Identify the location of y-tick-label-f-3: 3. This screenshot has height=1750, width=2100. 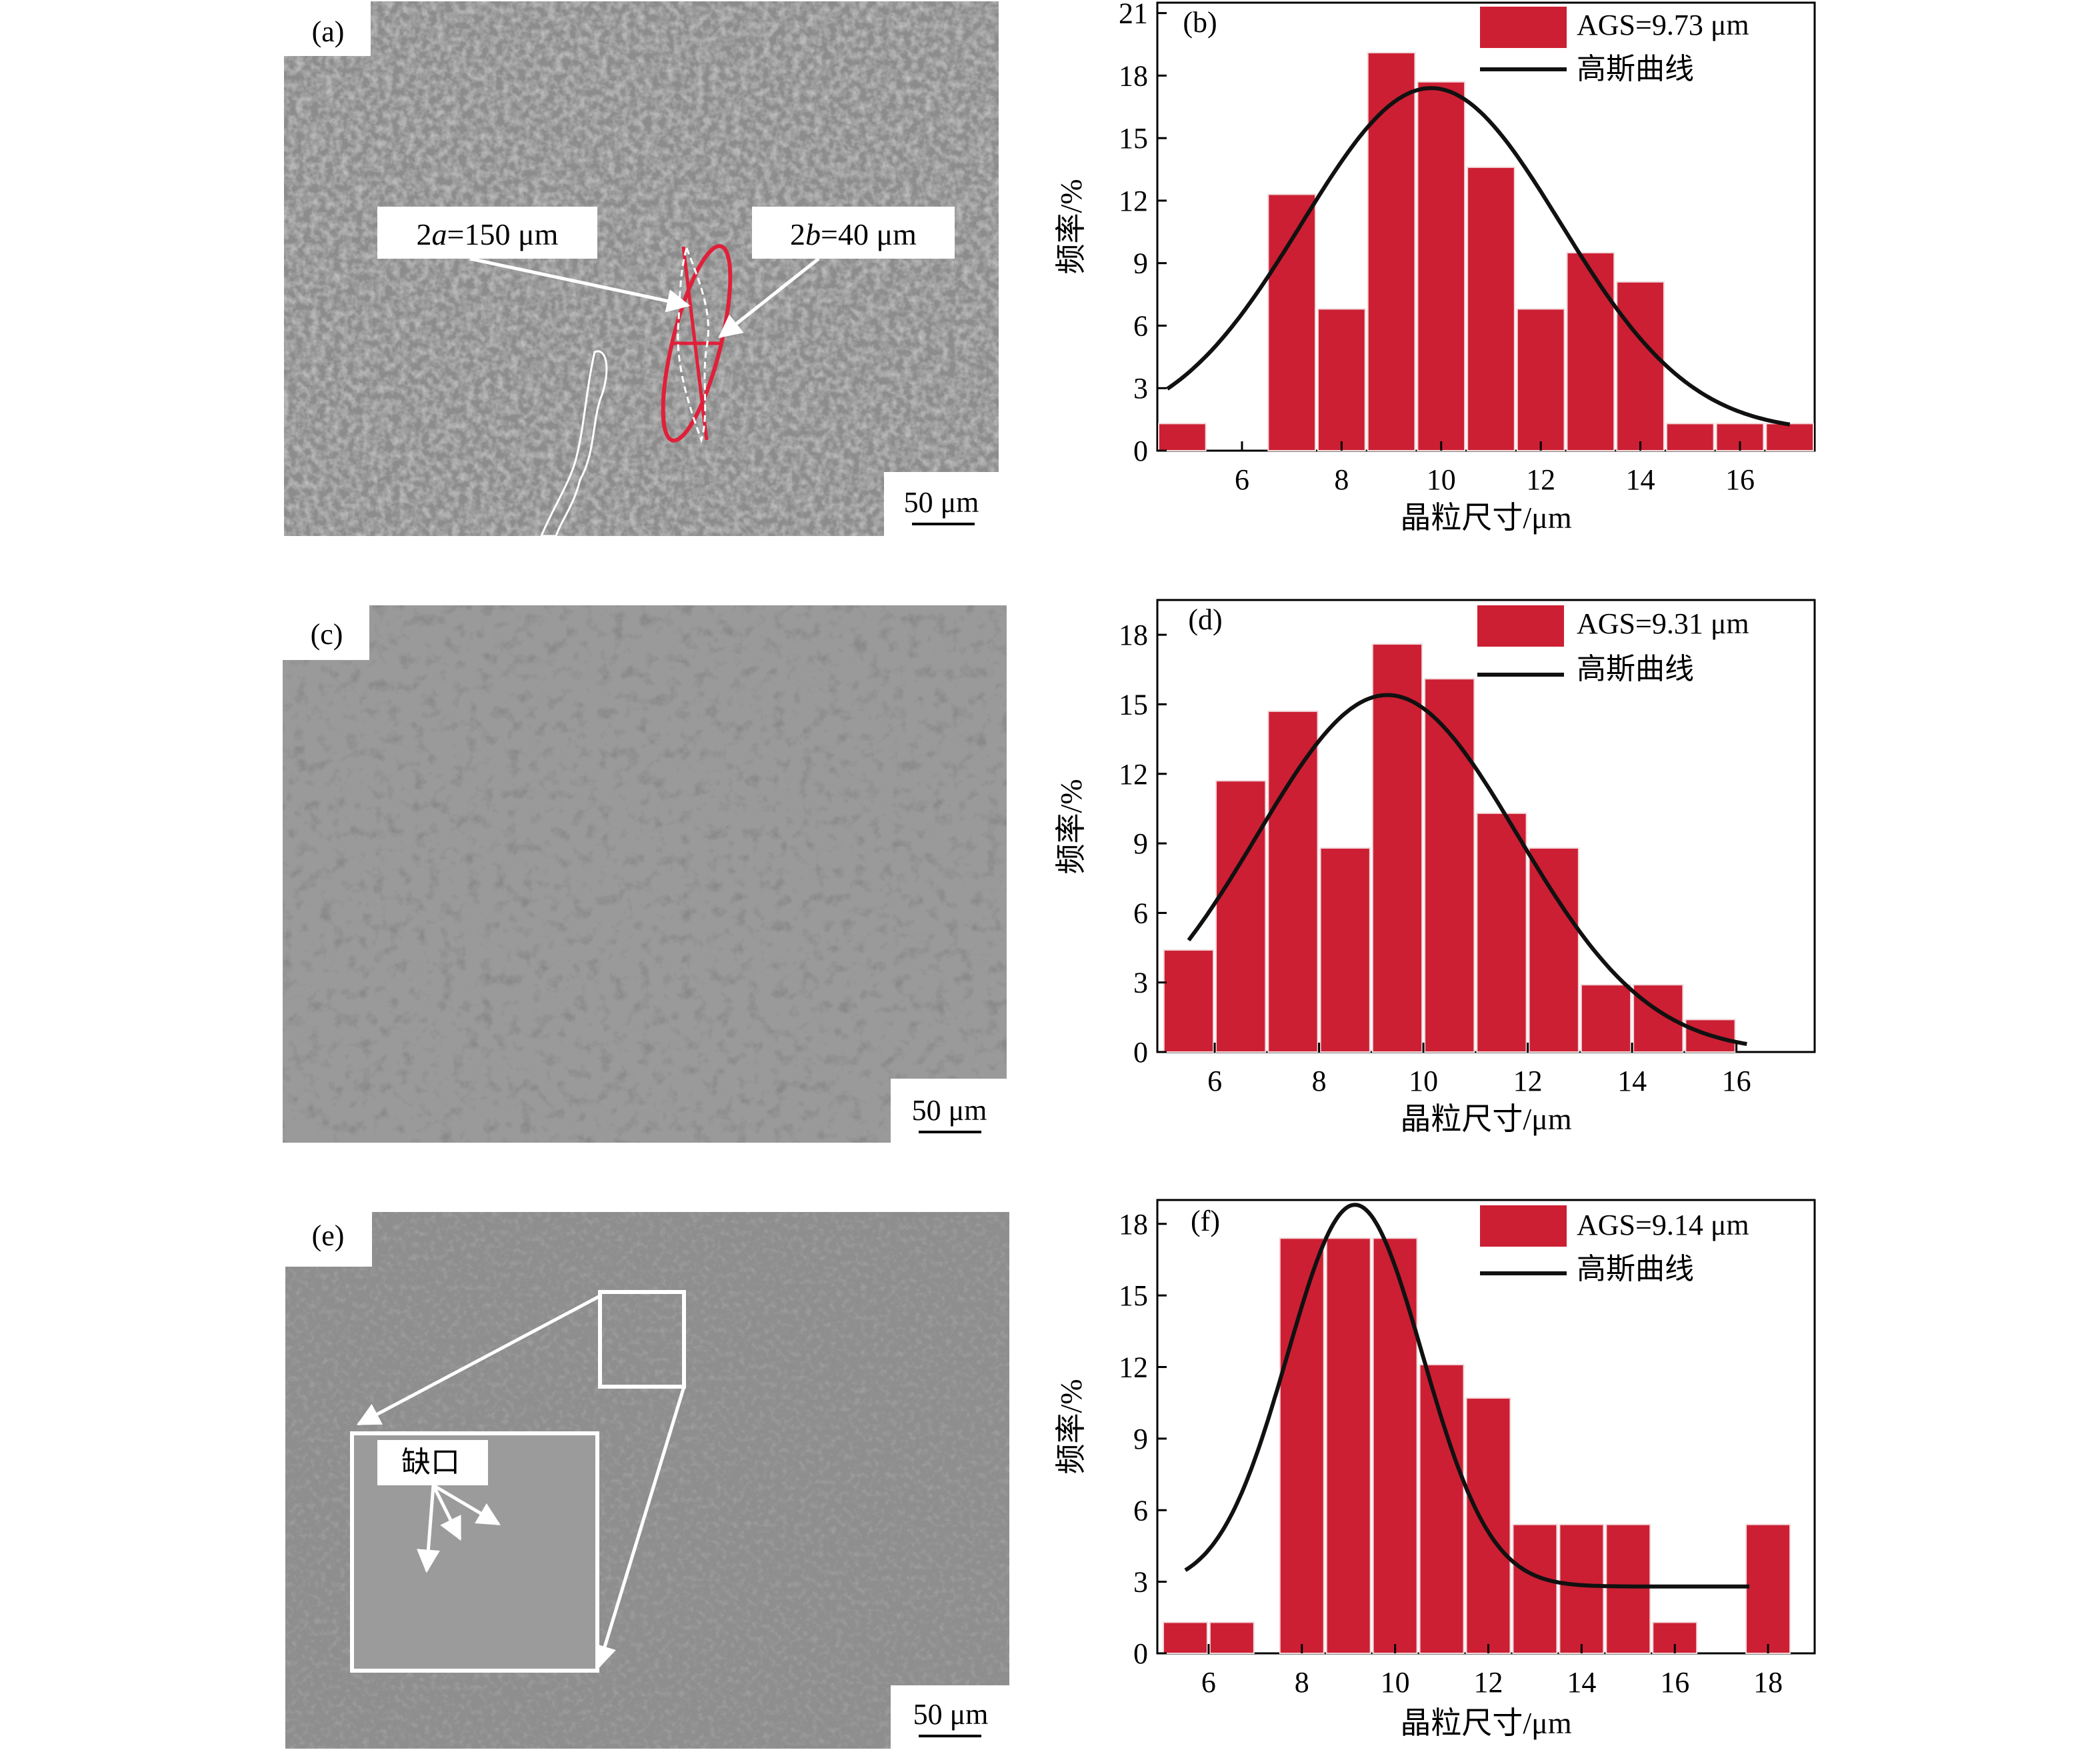
(1140, 1582).